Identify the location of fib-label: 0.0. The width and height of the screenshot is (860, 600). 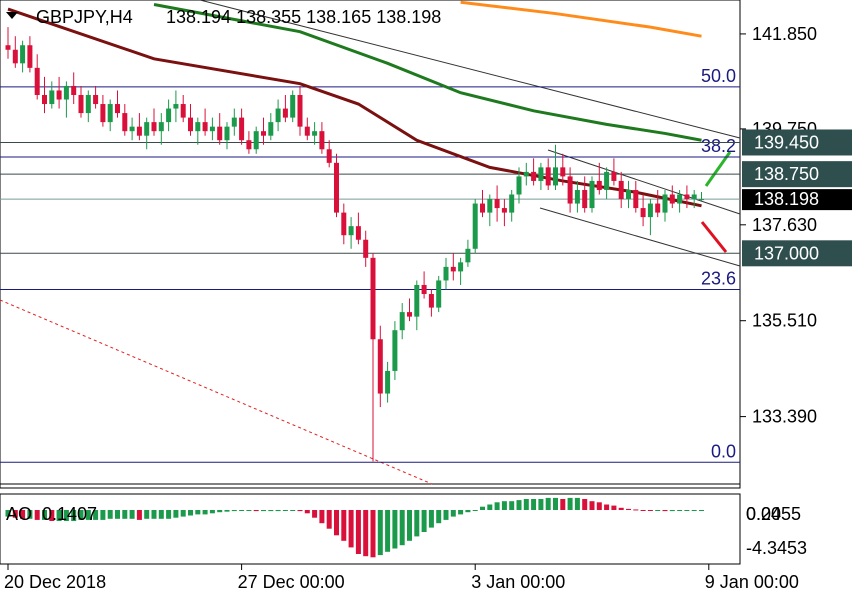
(723, 451).